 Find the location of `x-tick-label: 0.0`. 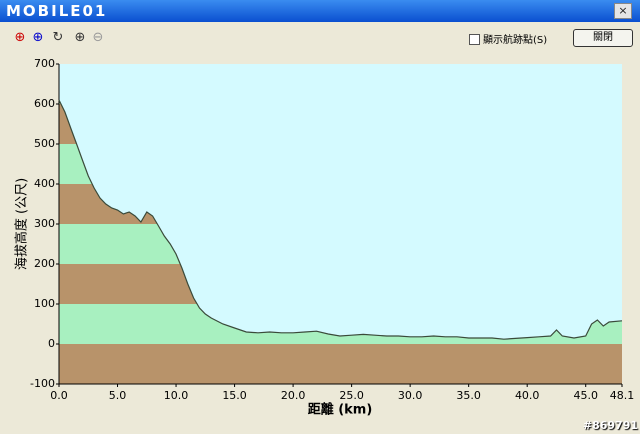

x-tick-label: 0.0 is located at coordinates (59, 395).